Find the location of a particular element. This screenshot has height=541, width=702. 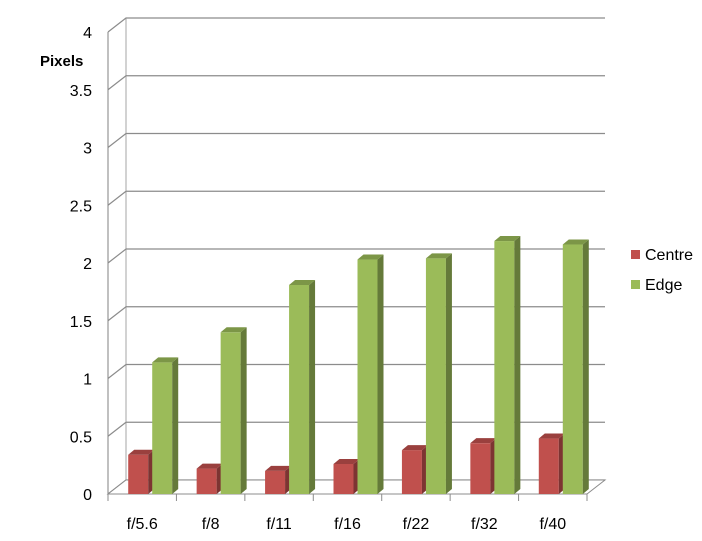

x-tick-label: f/8 is located at coordinates (211, 524).